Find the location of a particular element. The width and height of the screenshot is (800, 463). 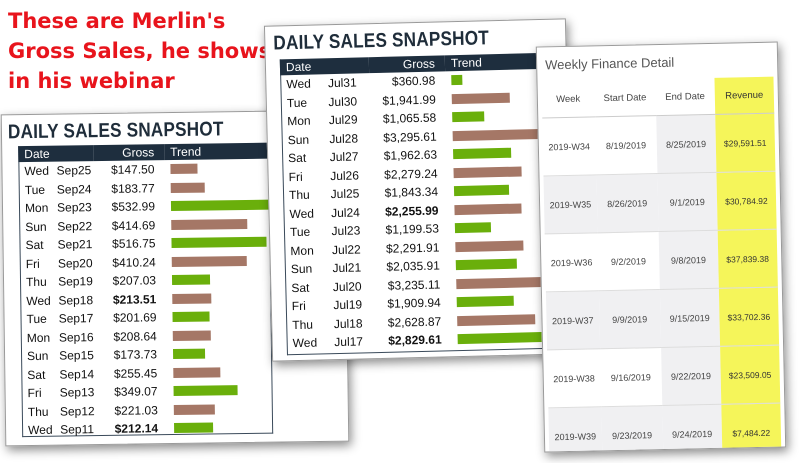

column-header-trend: Trend is located at coordinates (216, 151).